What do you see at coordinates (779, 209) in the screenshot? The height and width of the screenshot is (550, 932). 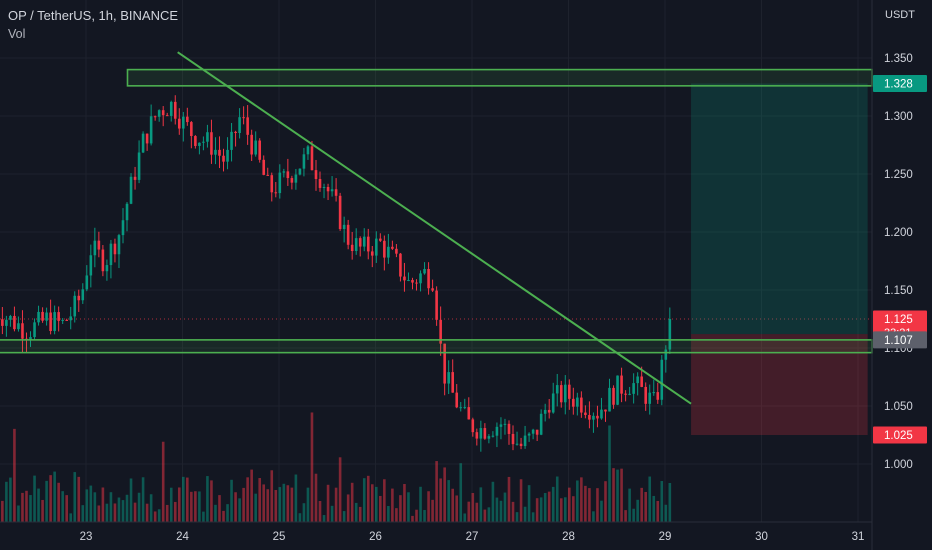 I see `take-profit-zone` at bounding box center [779, 209].